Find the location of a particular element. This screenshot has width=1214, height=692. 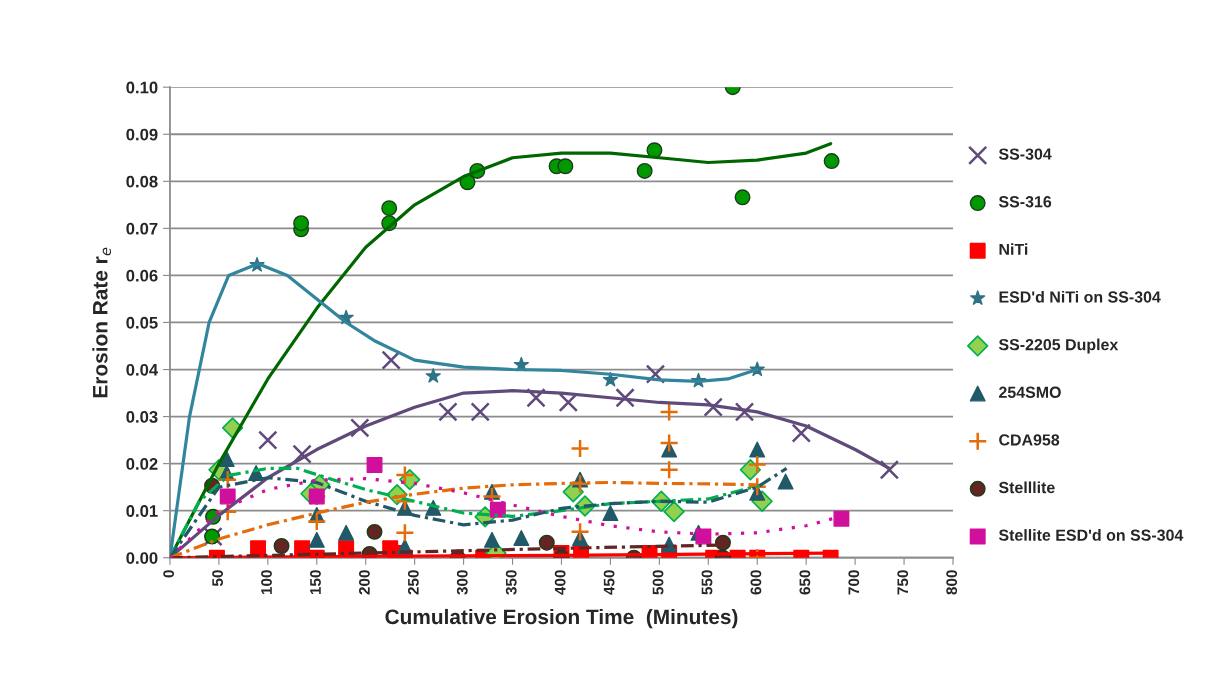

y-tick-label: 0.05 is located at coordinates (142, 322).